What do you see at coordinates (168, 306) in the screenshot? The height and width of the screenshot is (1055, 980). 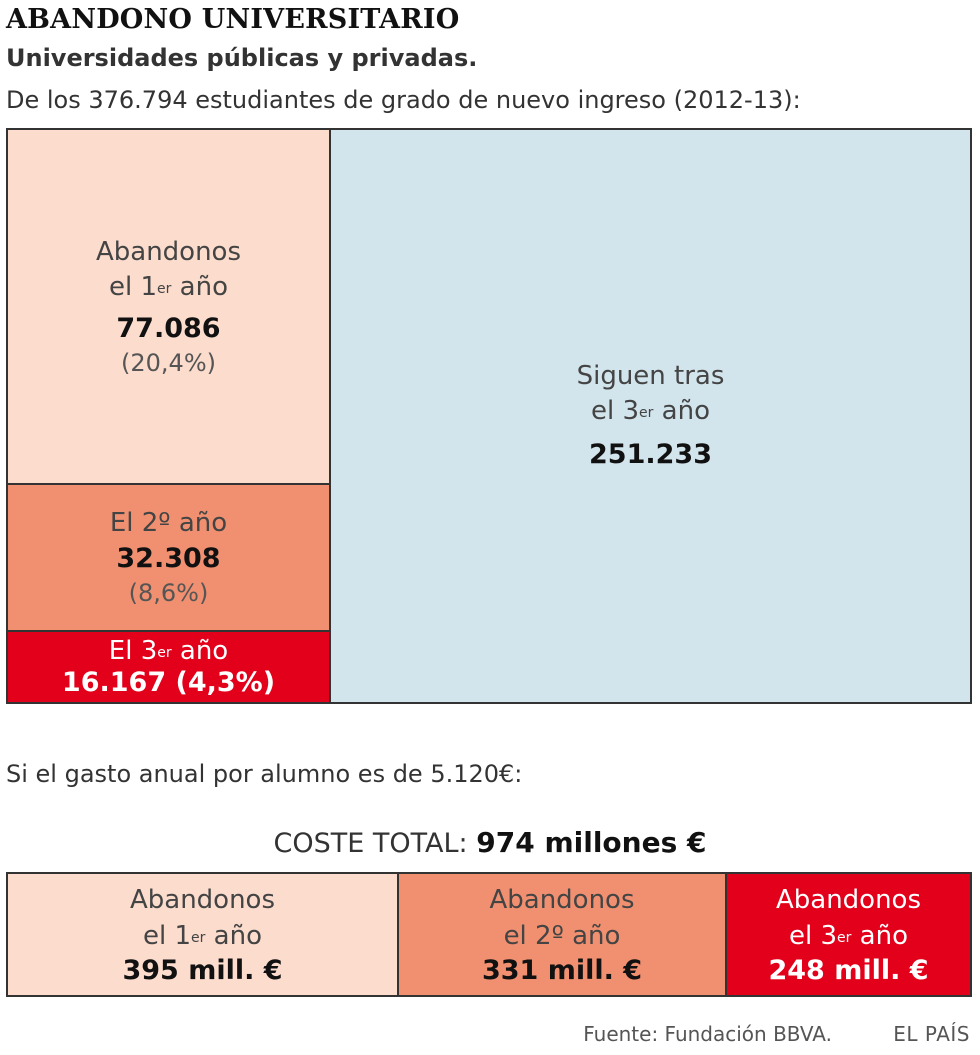 I see `treemap-cell-abandonos-1: Abandonos el 1er año 77.086 (20,4%)` at bounding box center [168, 306].